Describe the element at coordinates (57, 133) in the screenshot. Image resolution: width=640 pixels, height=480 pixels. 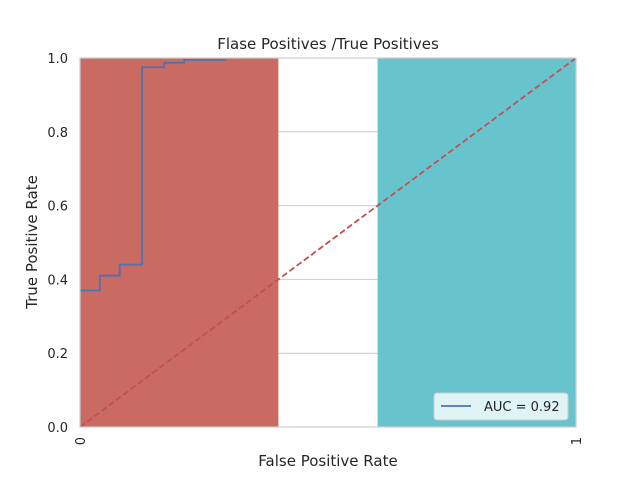
I see `y-tick-label: 0.8` at that location.